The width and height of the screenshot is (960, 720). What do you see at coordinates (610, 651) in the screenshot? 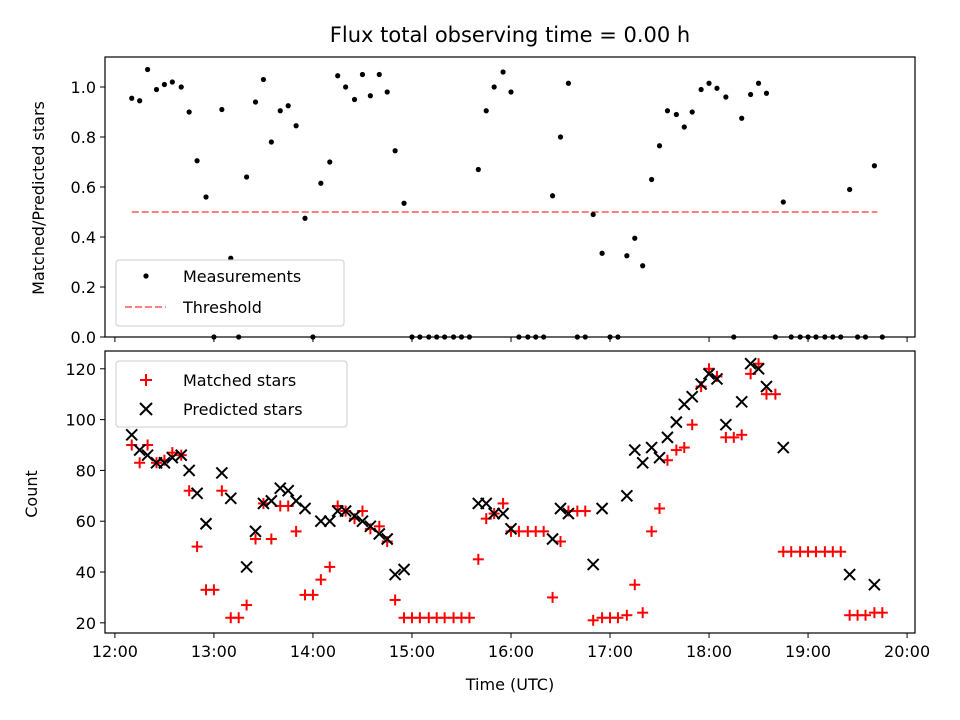
I see `x-tick-label: 17:00` at bounding box center [610, 651].